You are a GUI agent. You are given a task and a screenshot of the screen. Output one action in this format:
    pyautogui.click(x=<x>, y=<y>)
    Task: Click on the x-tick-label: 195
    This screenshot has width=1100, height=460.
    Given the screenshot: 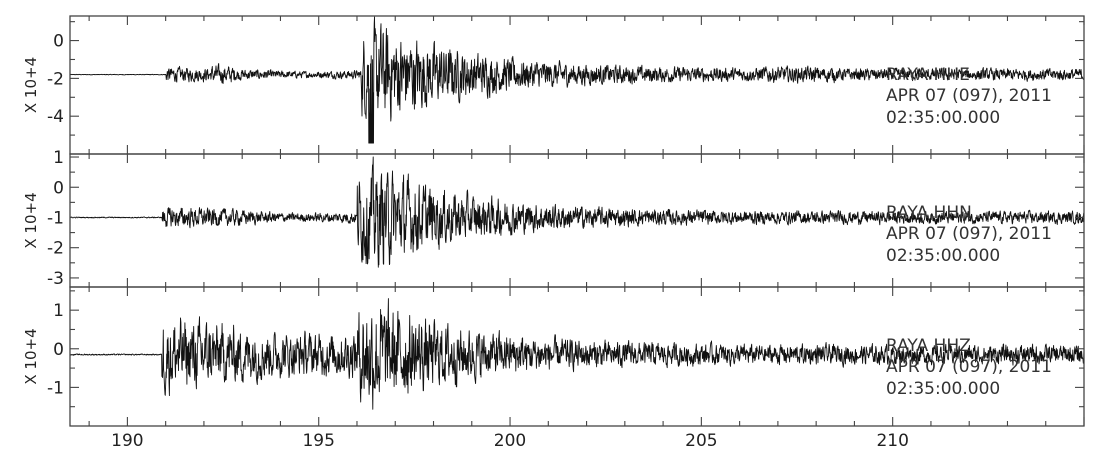 What is the action you would take?
    pyautogui.click(x=318, y=441)
    